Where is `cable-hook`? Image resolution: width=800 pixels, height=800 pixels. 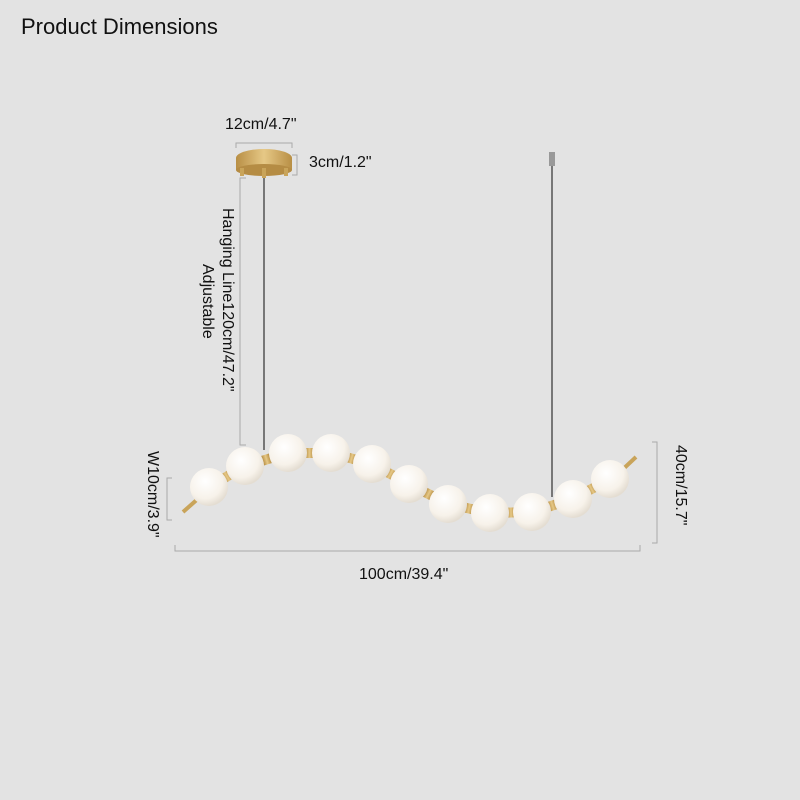 cable-hook is located at coordinates (552, 159).